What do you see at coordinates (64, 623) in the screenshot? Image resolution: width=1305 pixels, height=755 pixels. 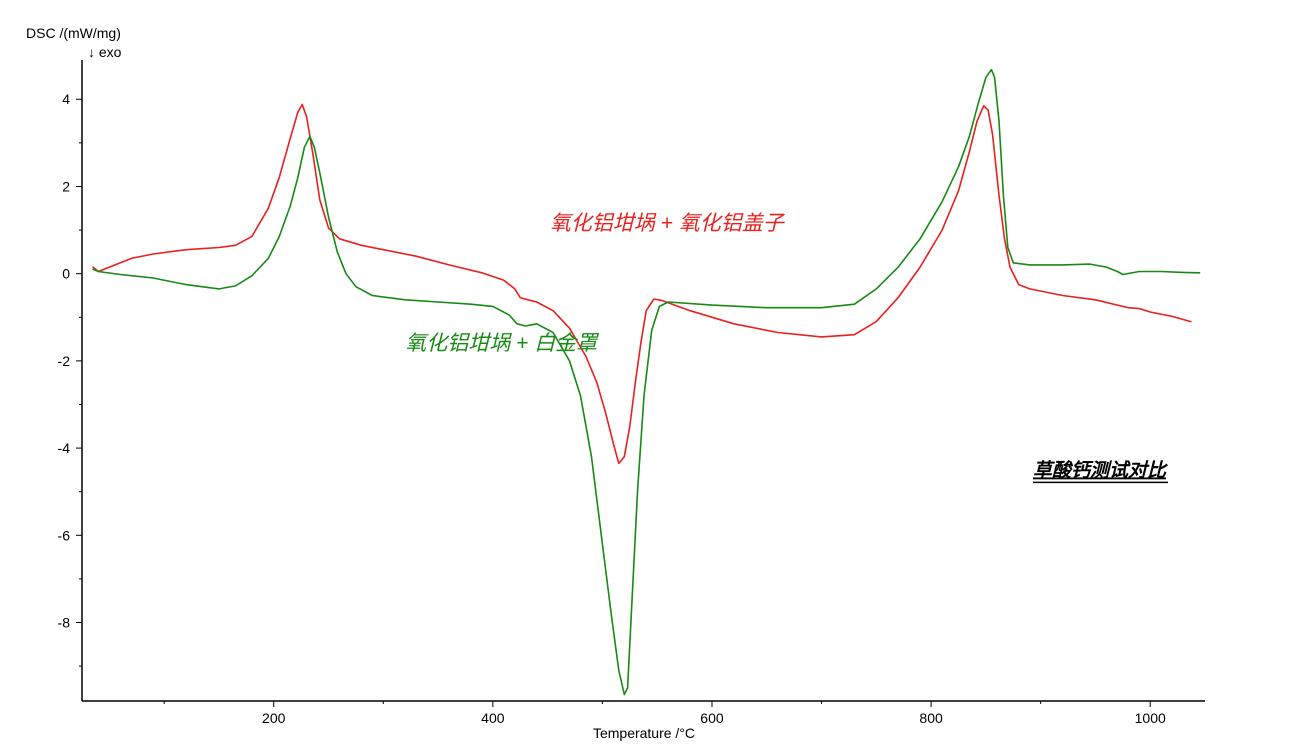 I see `y-tick-label: -8` at bounding box center [64, 623].